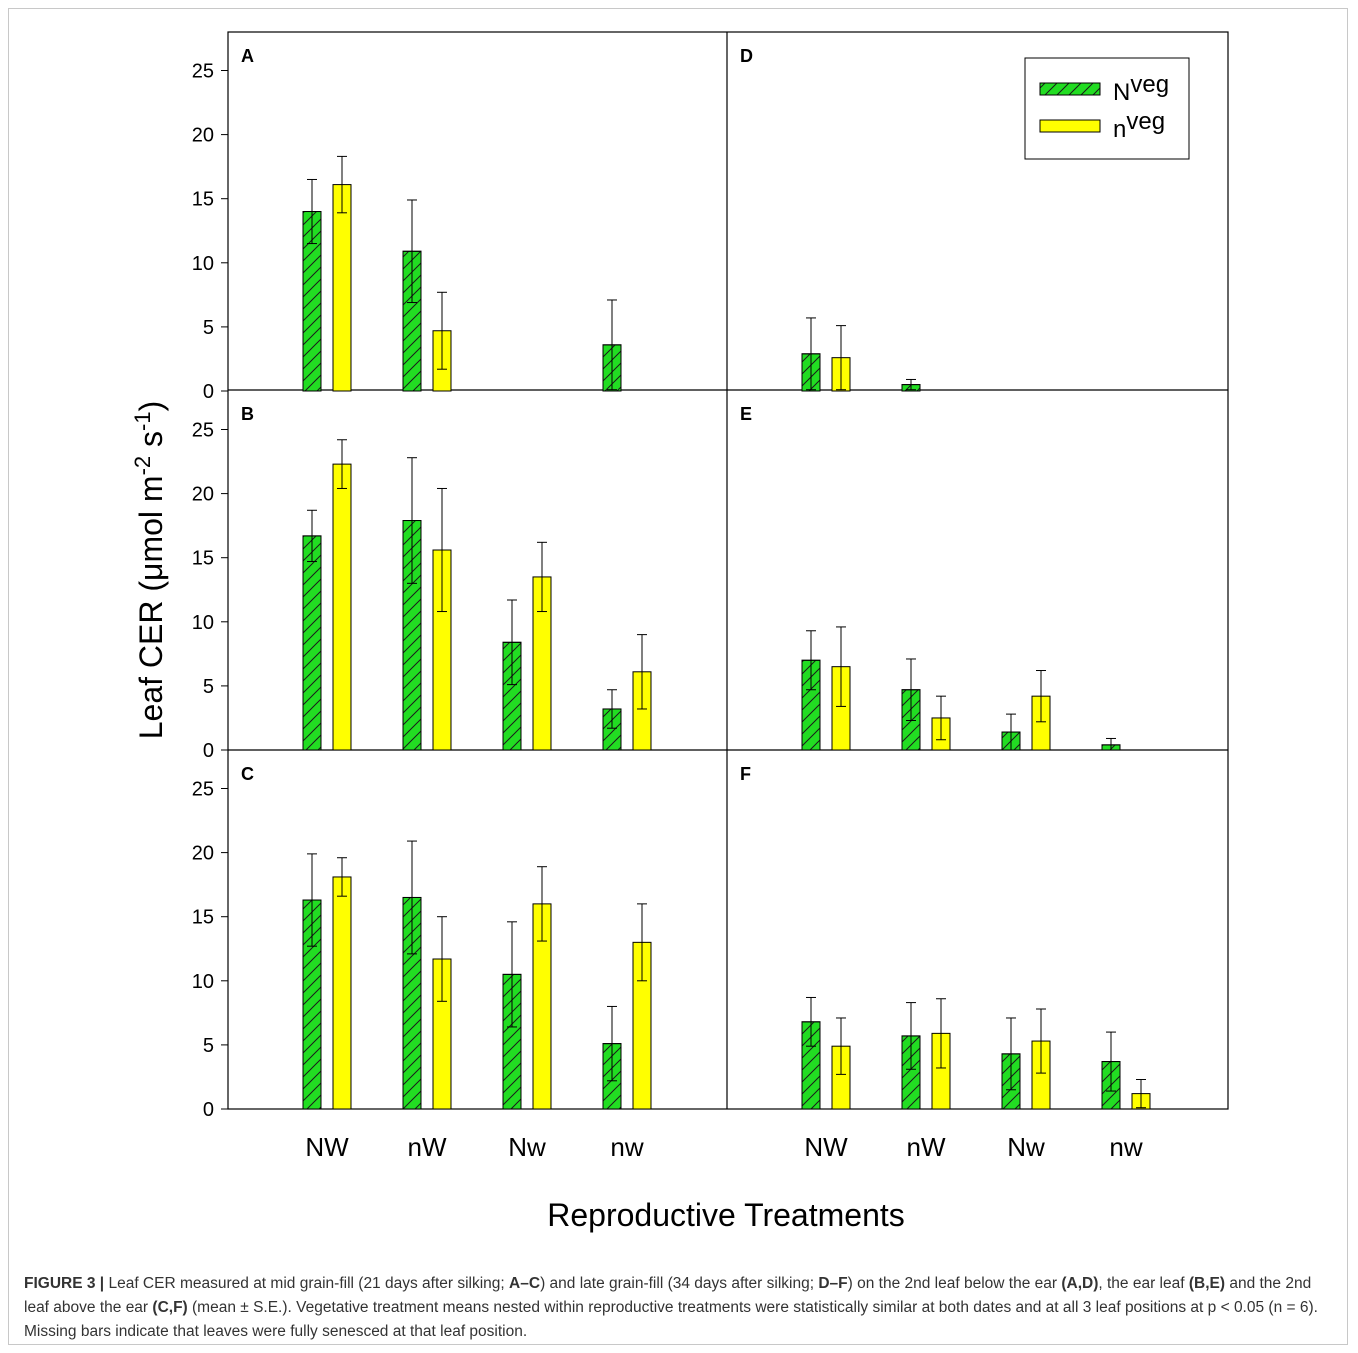 This screenshot has width=1358, height=1353. Describe the element at coordinates (342, 607) in the screenshot. I see `bar-B-nveg-NW` at that location.